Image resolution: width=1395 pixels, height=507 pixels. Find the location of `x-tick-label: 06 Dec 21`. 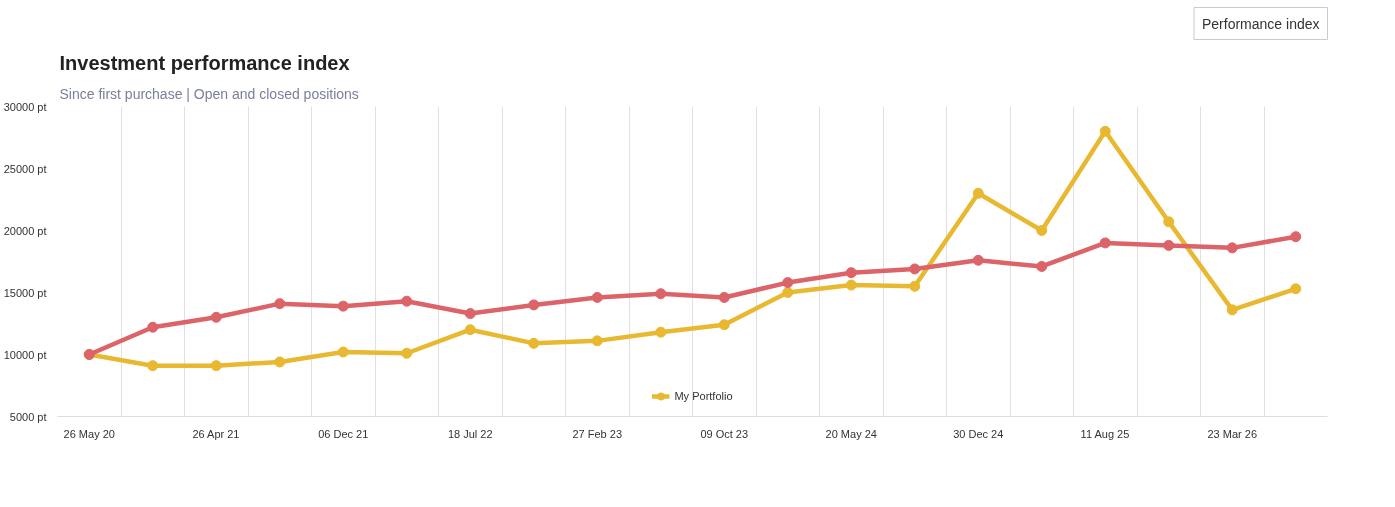

x-tick-label: 06 Dec 21 is located at coordinates (343, 433).